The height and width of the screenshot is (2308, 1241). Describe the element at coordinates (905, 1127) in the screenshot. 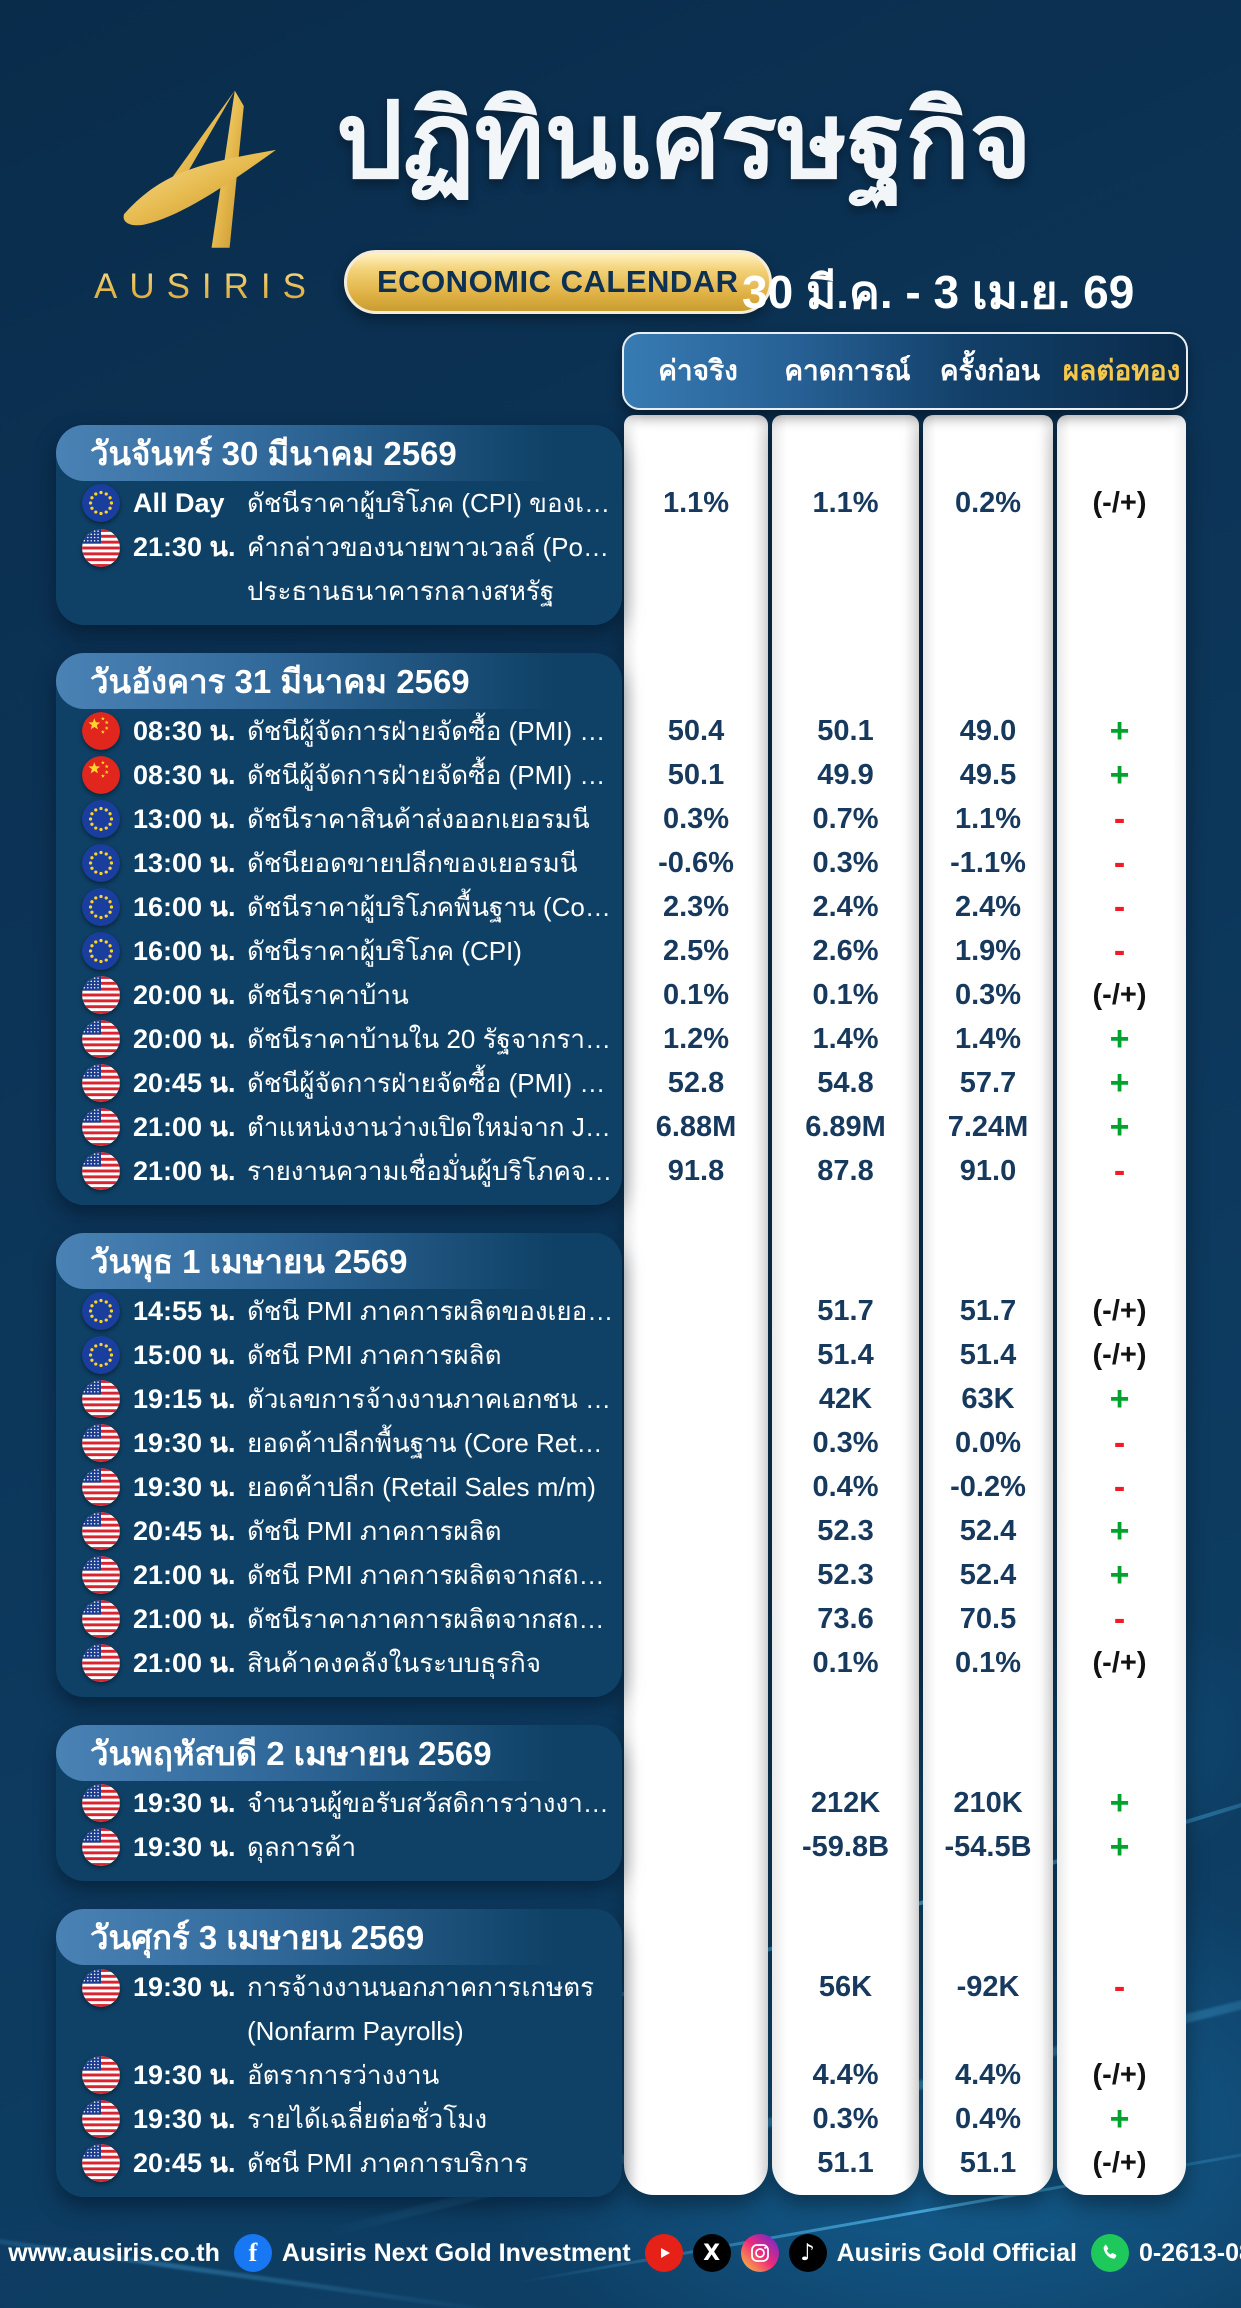

I see `value-row: 6.88M 6.89M 7.24M +` at that location.